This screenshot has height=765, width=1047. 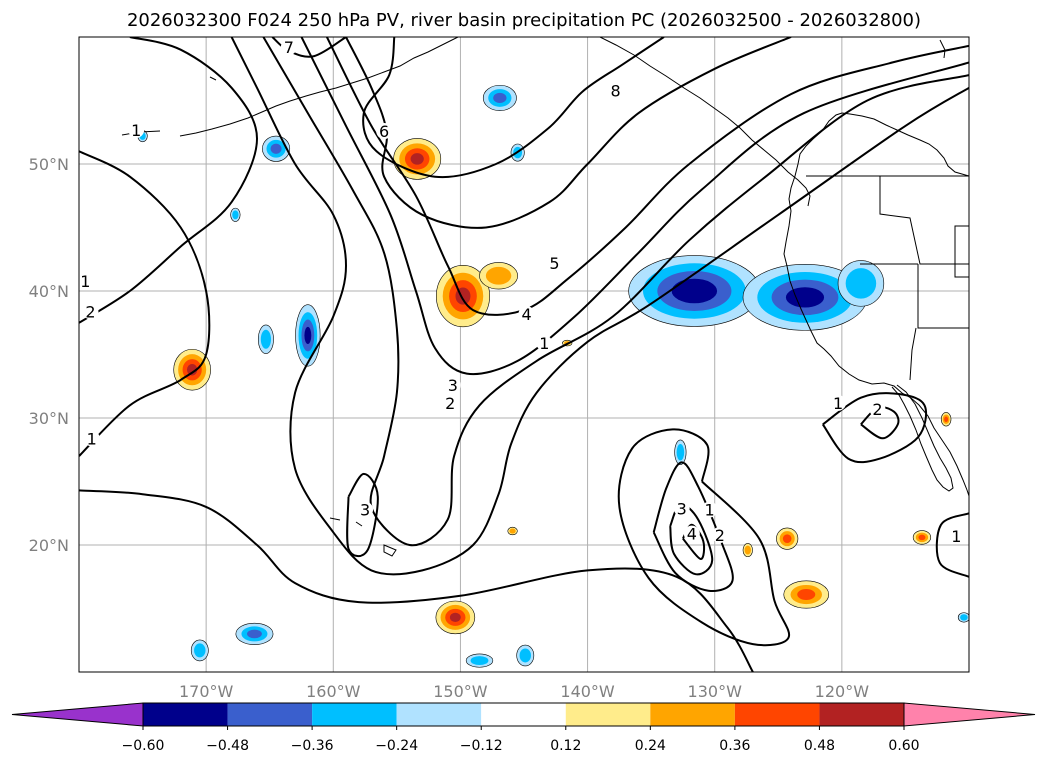 I want to click on hawaii-islands, so click(x=363, y=537).